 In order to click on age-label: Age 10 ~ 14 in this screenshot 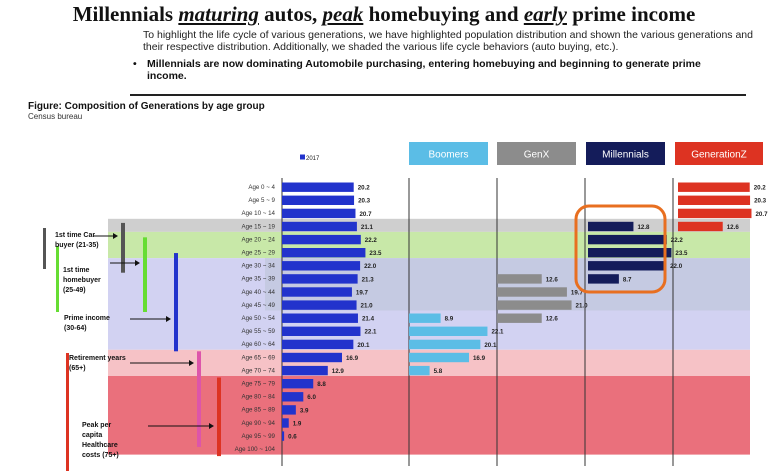, I will do `click(258, 213)`.